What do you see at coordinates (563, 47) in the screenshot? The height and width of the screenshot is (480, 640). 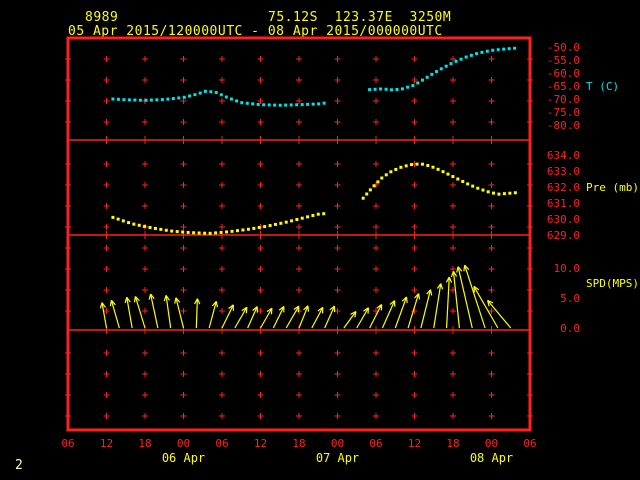 I see `temperature-tick-label: -50.0` at bounding box center [563, 47].